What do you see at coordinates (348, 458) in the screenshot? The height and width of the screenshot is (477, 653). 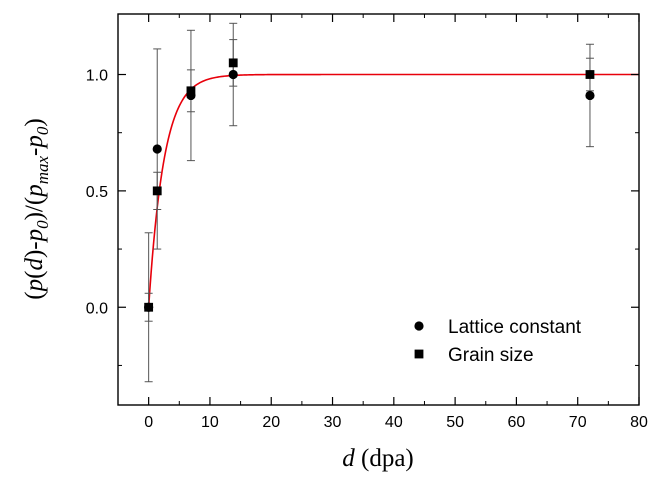 I see `x-axis-title-variable: d` at bounding box center [348, 458].